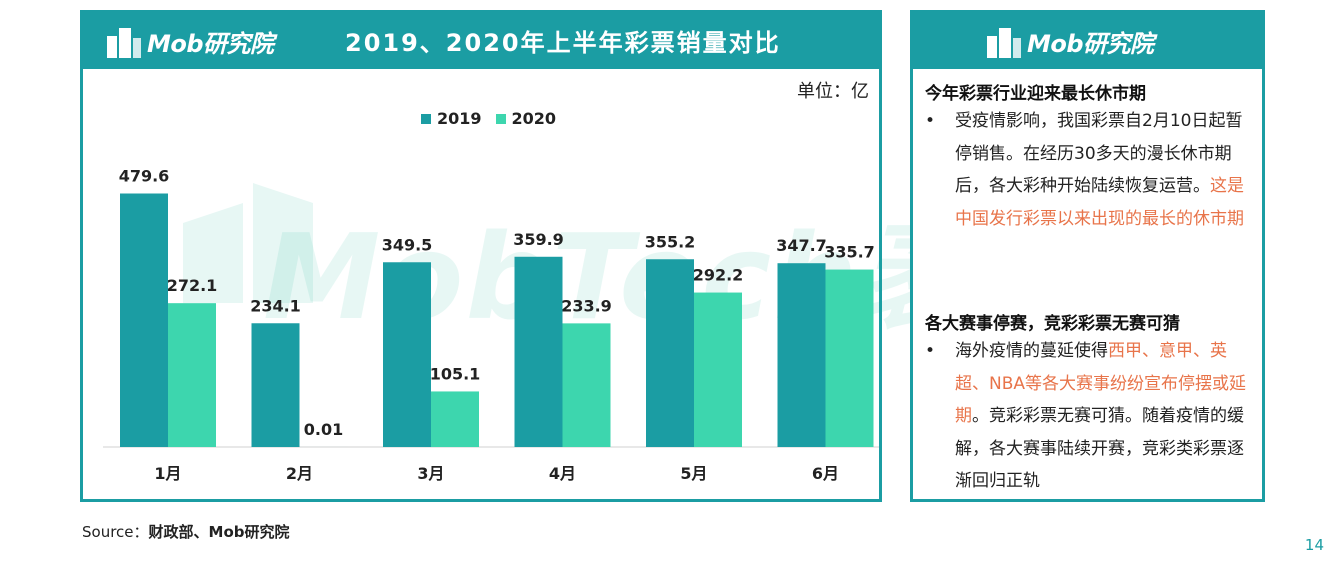  I want to click on data-label-2020-5: 292.2, so click(718, 275).